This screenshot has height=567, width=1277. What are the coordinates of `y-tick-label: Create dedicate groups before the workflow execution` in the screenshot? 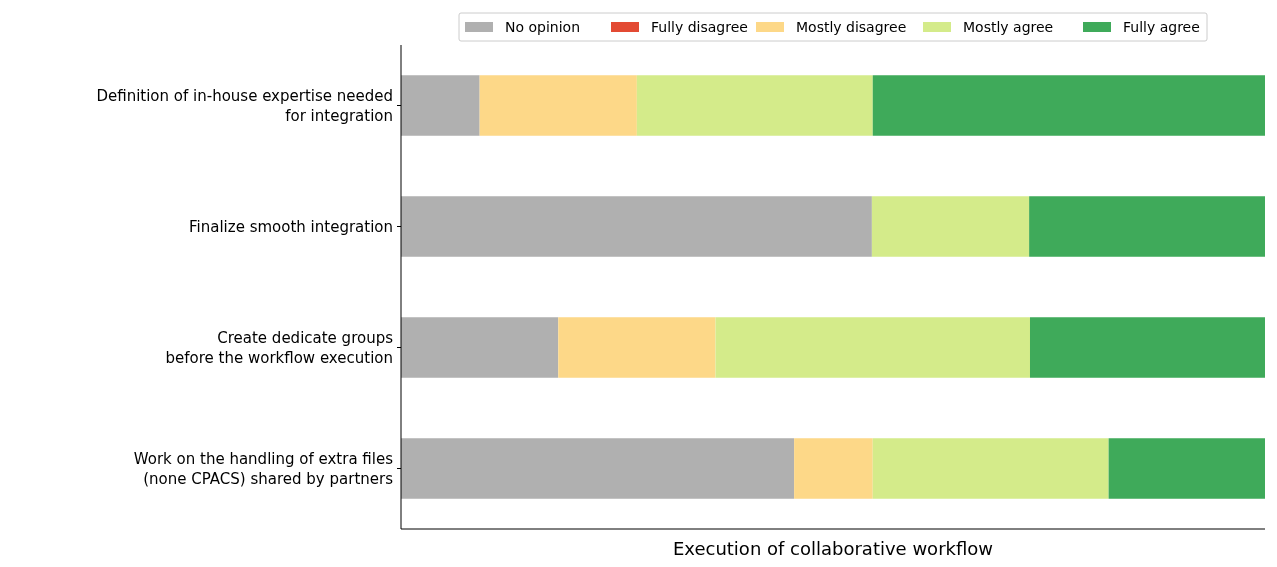 It's located at (279, 347).